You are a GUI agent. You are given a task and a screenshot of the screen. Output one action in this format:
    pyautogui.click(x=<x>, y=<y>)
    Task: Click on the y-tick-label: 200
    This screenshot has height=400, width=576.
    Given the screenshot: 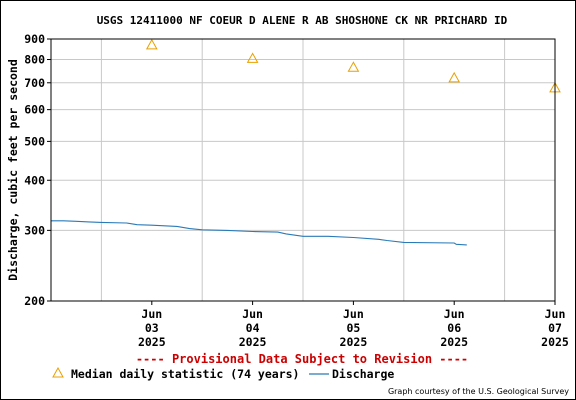 What is the action you would take?
    pyautogui.click(x=34, y=301)
    